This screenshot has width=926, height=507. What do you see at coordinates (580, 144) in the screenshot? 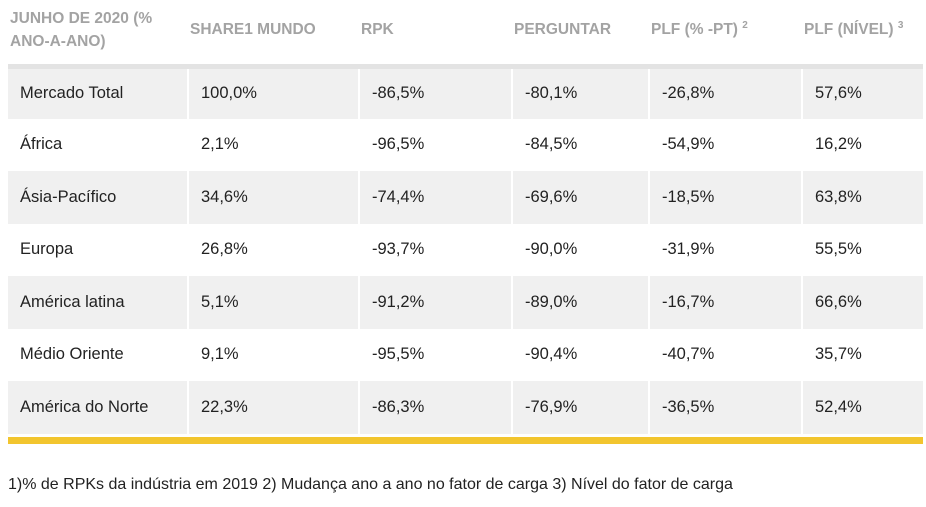
I see `ask-cell: -84,5%` at bounding box center [580, 144].